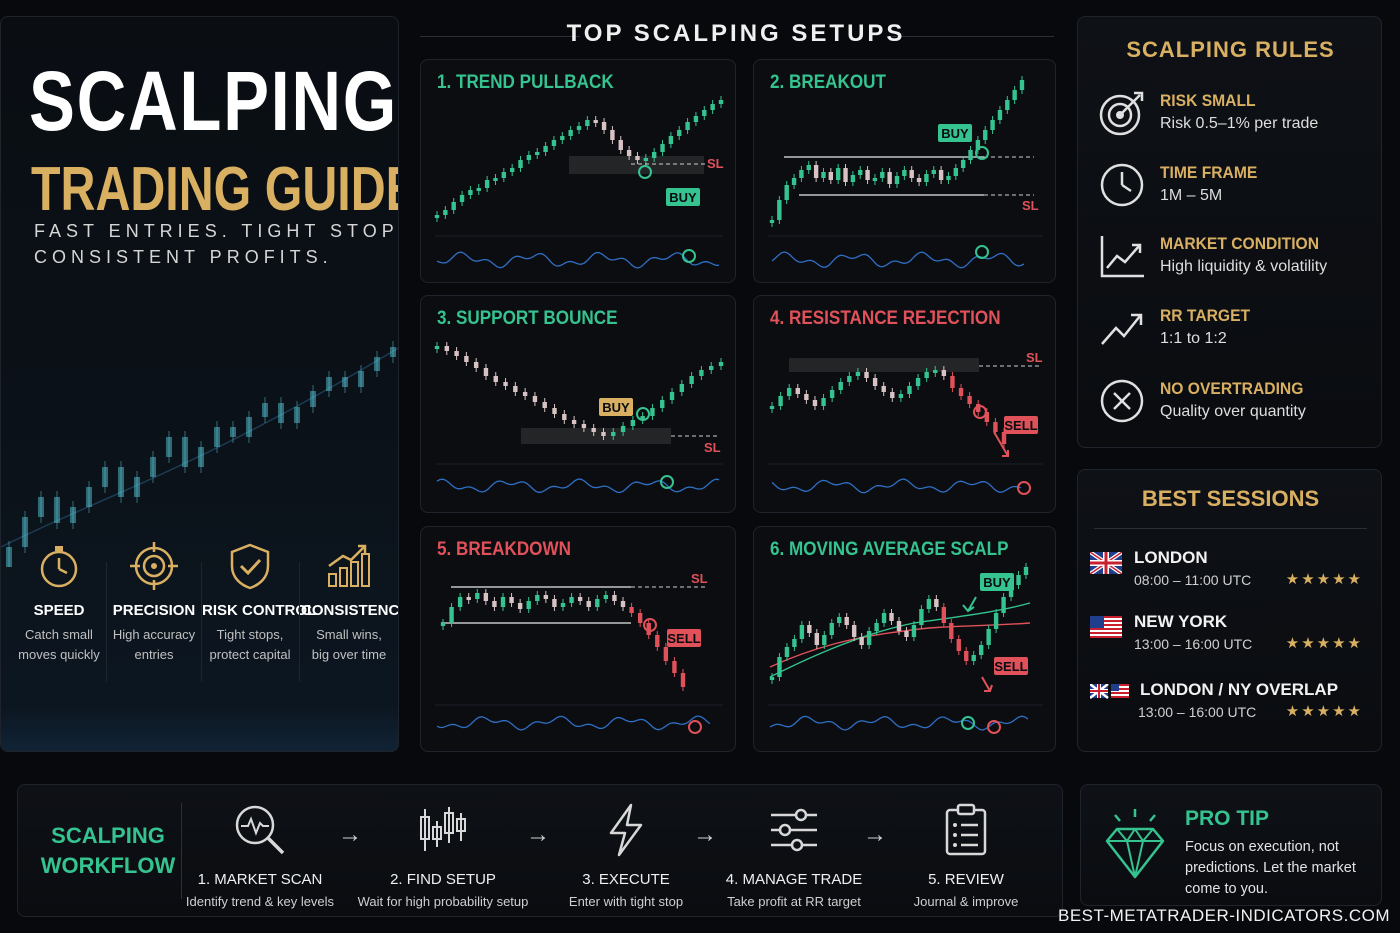 The height and width of the screenshot is (933, 1400). I want to click on setup-chart: SL BUY, so click(579, 418).